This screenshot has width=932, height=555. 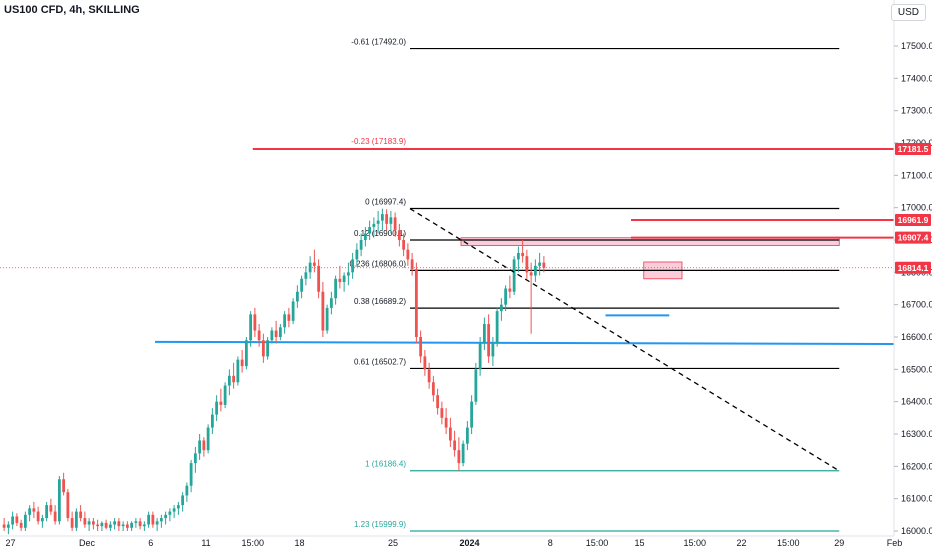 I want to click on price-tick-label: 16100.0, so click(x=916, y=499).